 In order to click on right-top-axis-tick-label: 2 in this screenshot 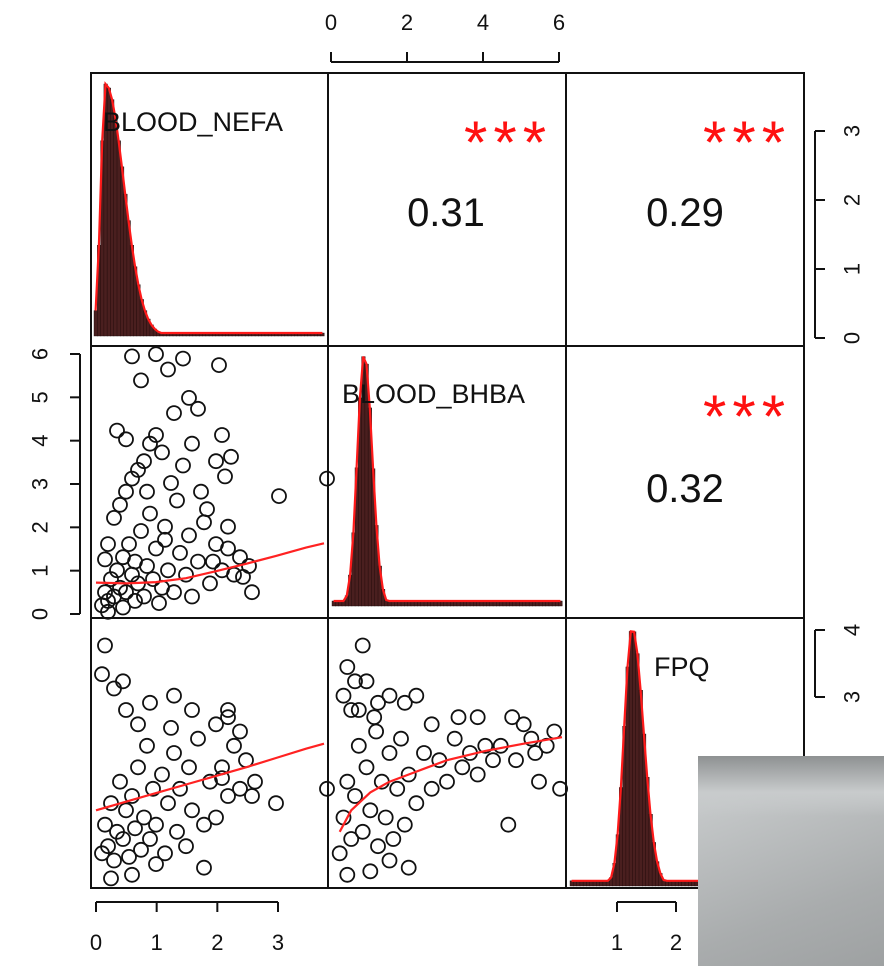, I will do `click(852, 200)`.